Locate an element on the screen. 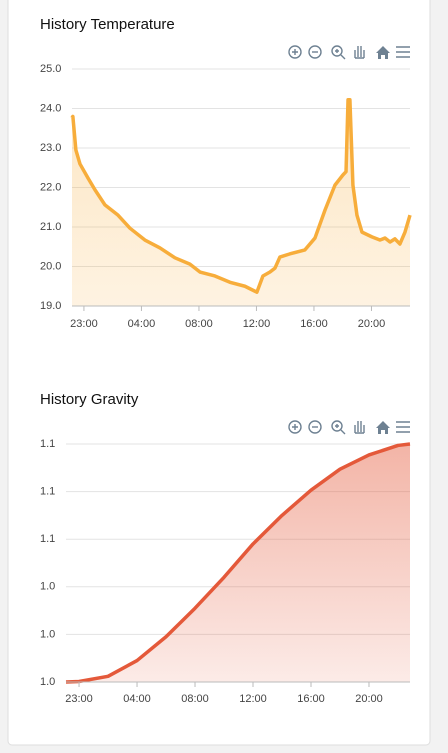  chart-title: History Gravity is located at coordinates (89, 399).